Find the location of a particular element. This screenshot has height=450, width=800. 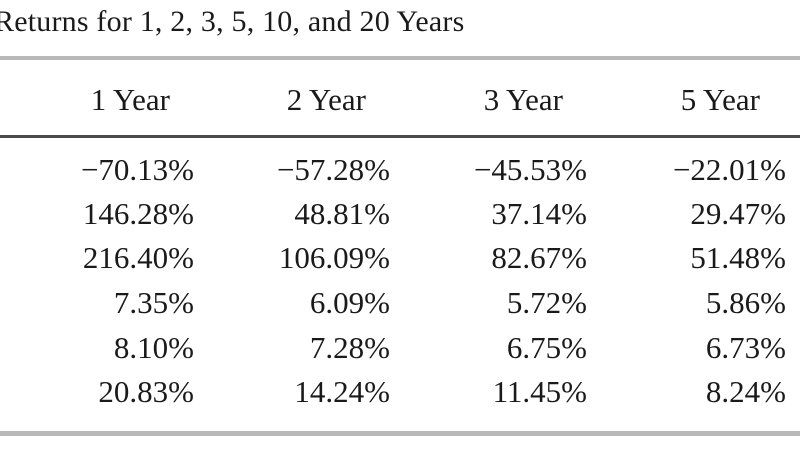

column-header-2-year: 2 Year is located at coordinates (326, 99).